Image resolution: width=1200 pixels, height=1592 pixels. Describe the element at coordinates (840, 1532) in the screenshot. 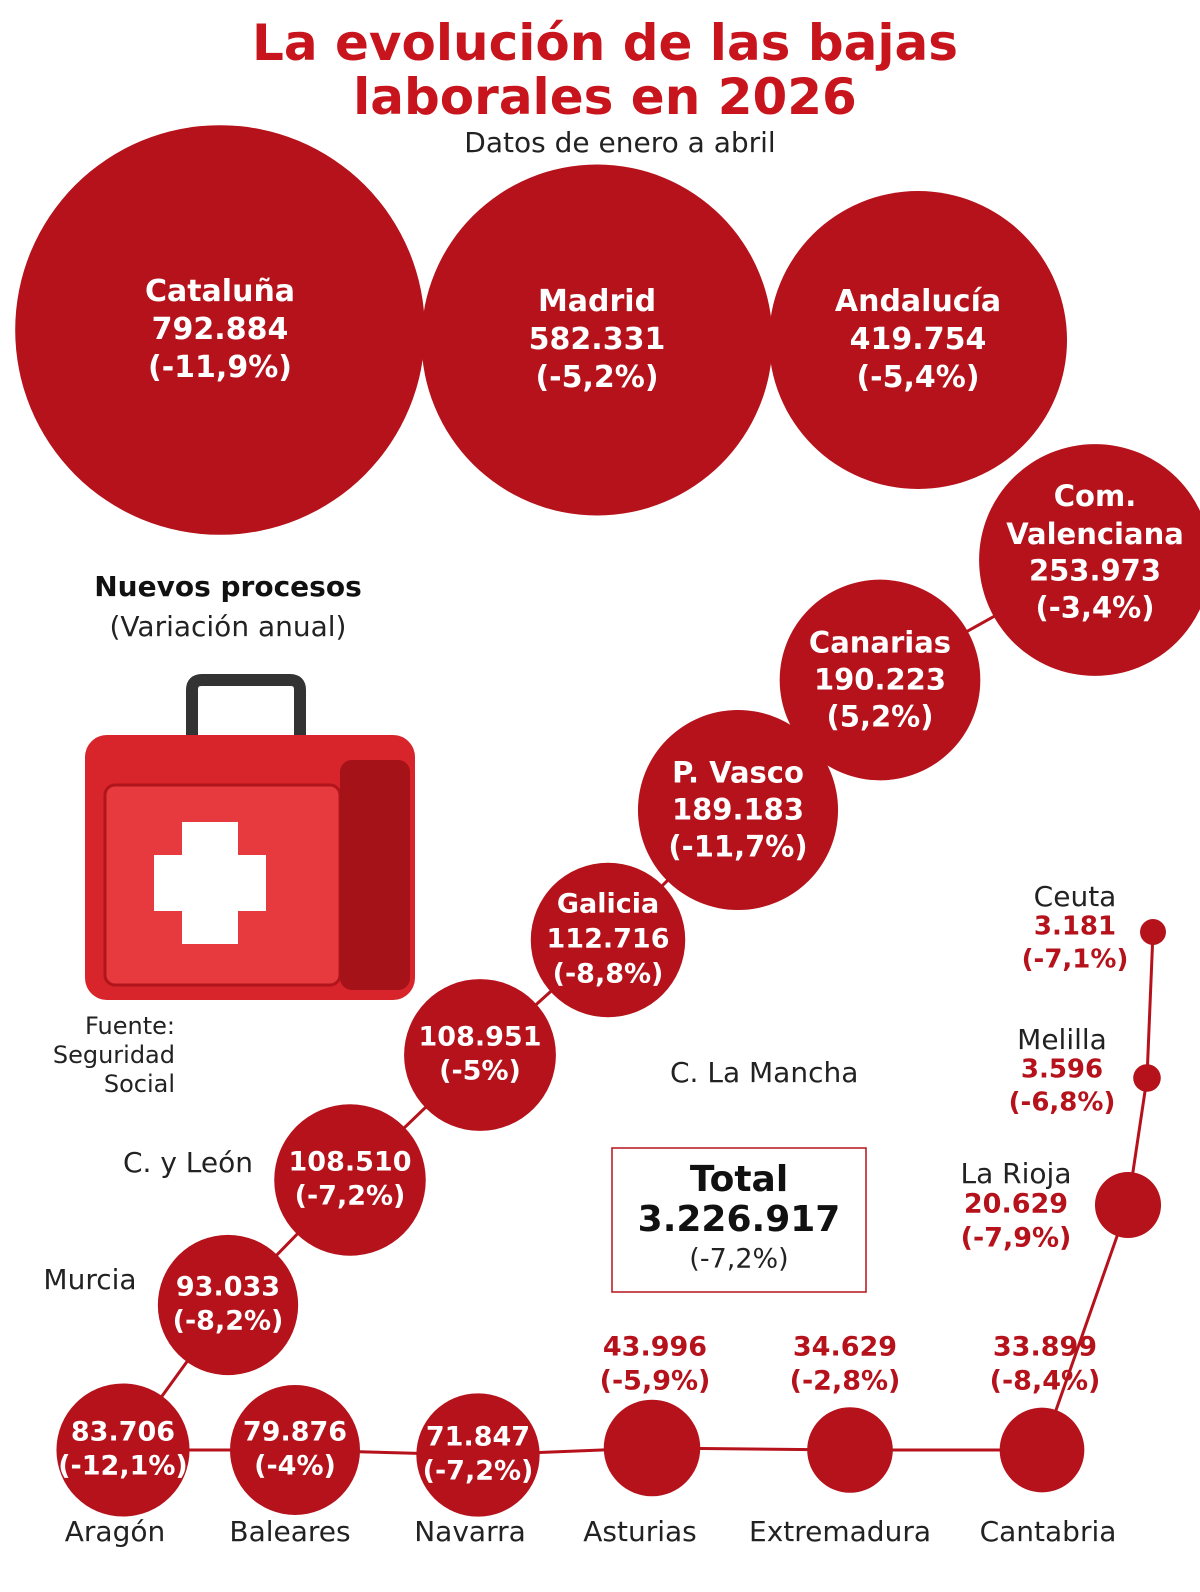

I see `region-name: Extremadura` at that location.